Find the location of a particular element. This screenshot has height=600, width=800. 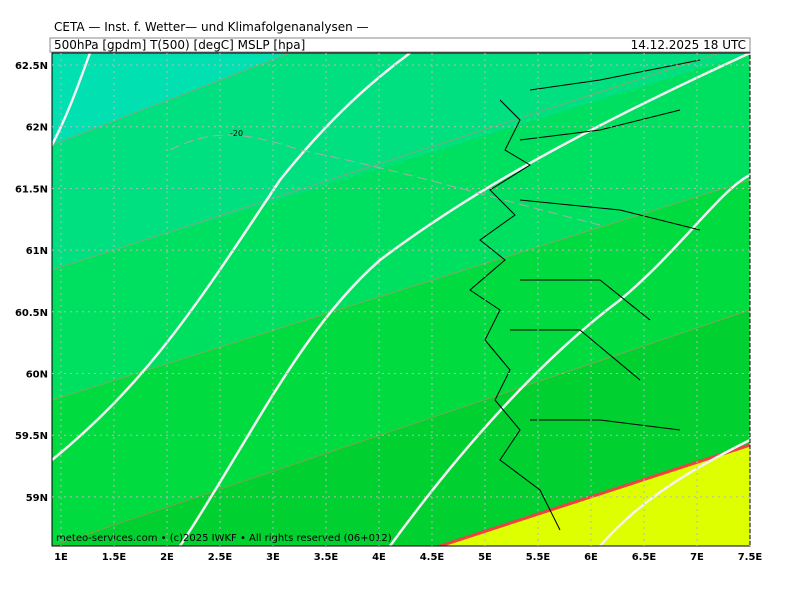

x-tick-label: 1.5E is located at coordinates (114, 557).